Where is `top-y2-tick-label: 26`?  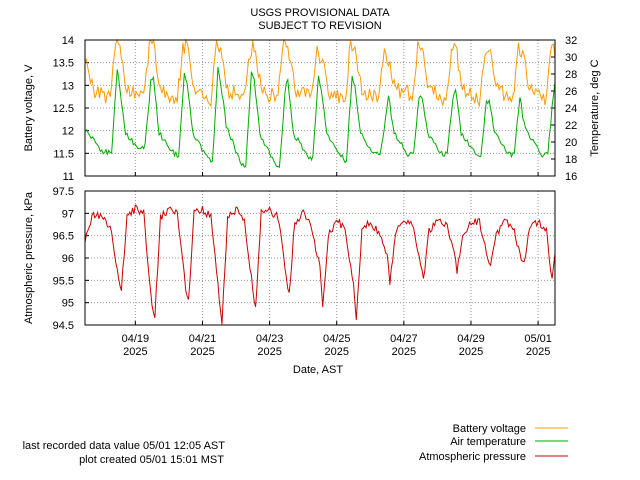 top-y2-tick-label: 26 is located at coordinates (571, 92).